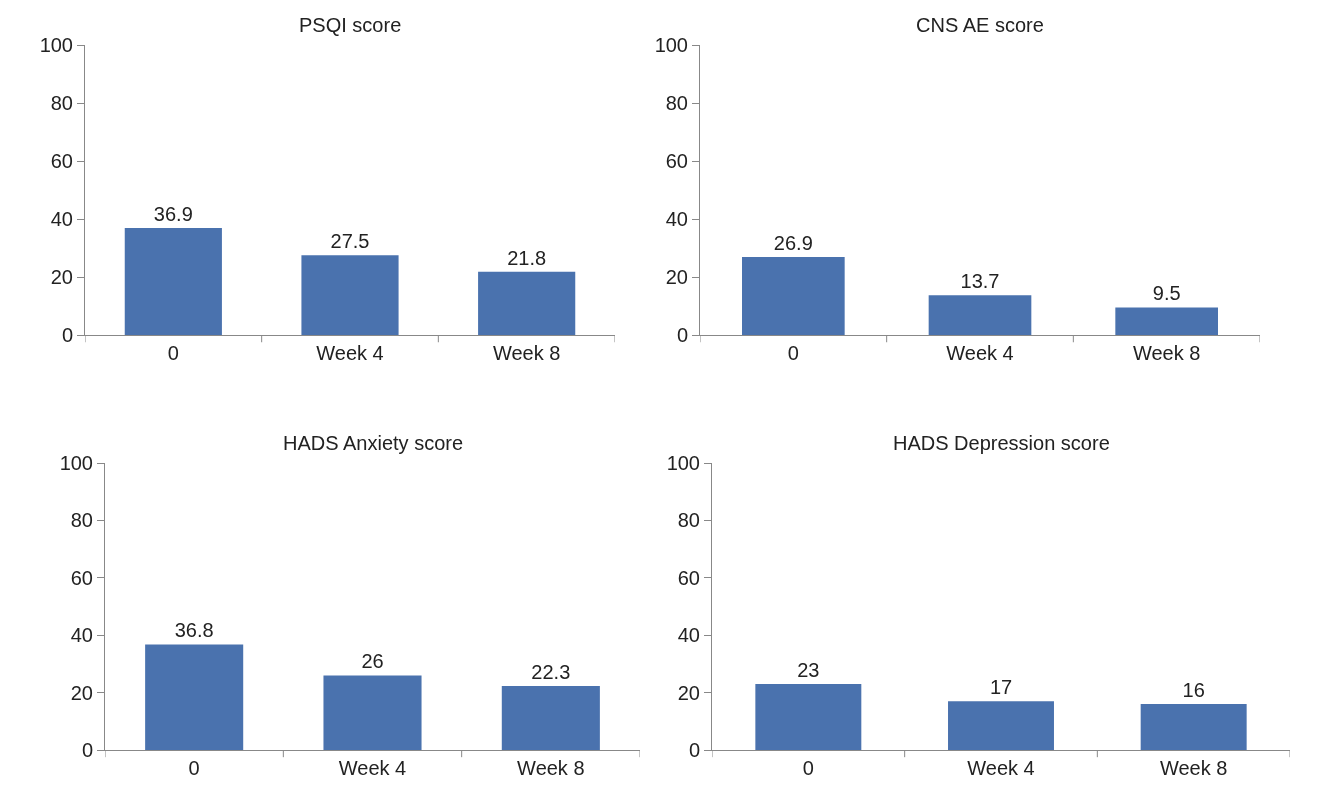 This screenshot has width=1317, height=792. What do you see at coordinates (1001, 443) in the screenshot?
I see `chart-title: HADS Depression score` at bounding box center [1001, 443].